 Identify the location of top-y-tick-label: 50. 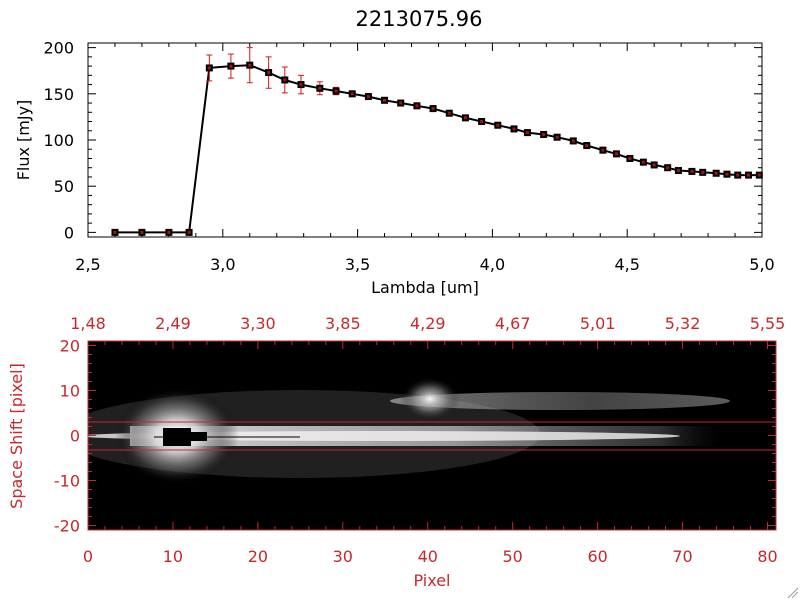
(64, 186).